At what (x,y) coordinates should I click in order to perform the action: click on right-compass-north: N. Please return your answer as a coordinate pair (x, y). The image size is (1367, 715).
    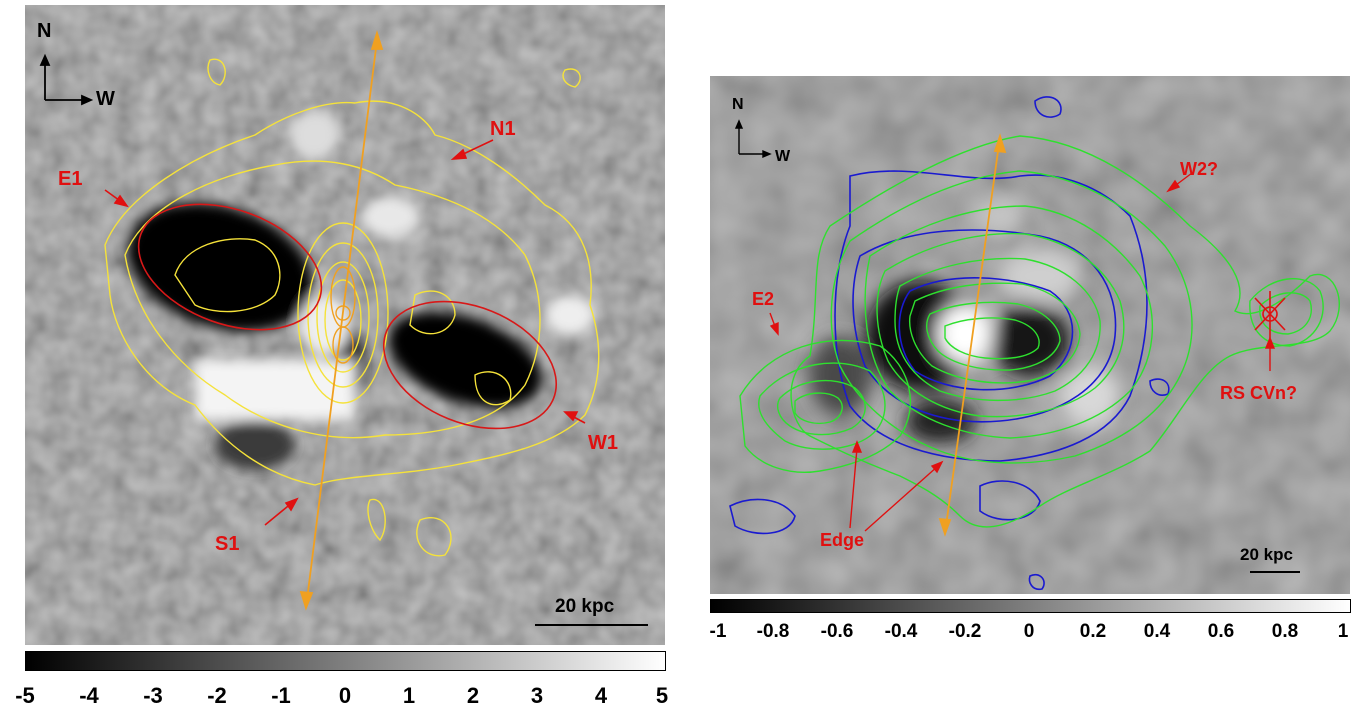
    Looking at the image, I should click on (738, 104).